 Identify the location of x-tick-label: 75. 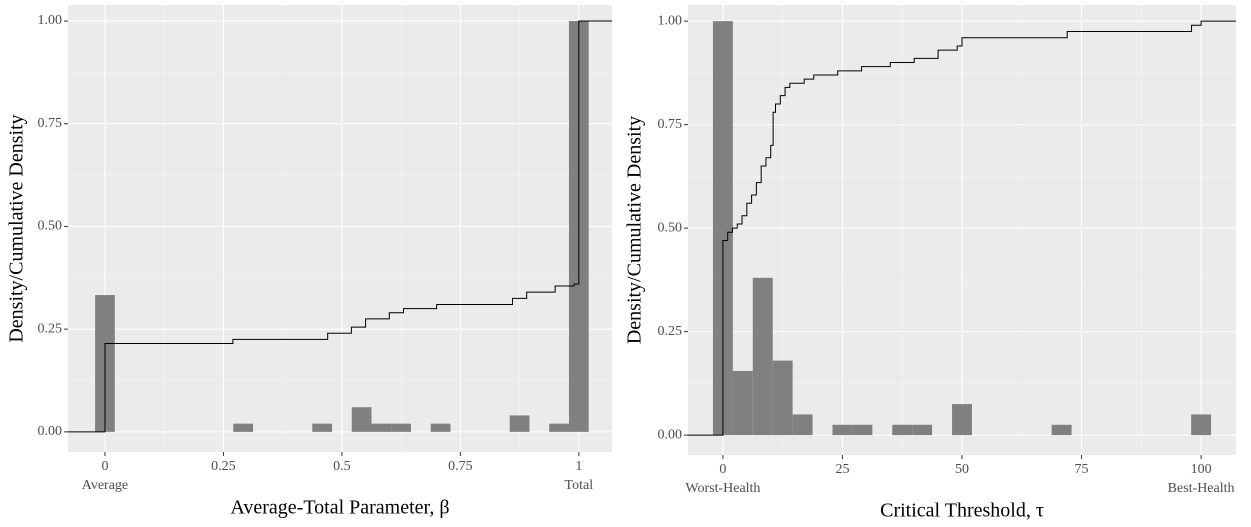
(1082, 469).